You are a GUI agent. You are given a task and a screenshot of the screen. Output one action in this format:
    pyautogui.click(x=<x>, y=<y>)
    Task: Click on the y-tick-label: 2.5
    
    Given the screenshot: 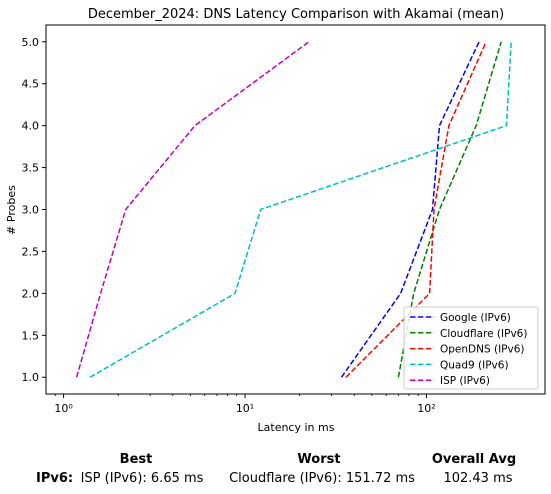 What is the action you would take?
    pyautogui.click(x=31, y=251)
    